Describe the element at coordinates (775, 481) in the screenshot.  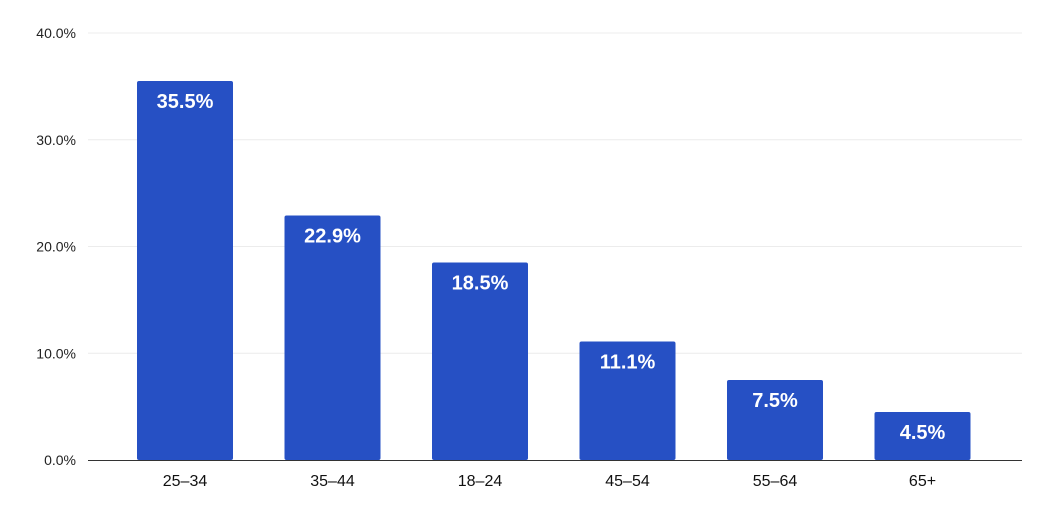
I see `x-category-label: 55–64` at that location.